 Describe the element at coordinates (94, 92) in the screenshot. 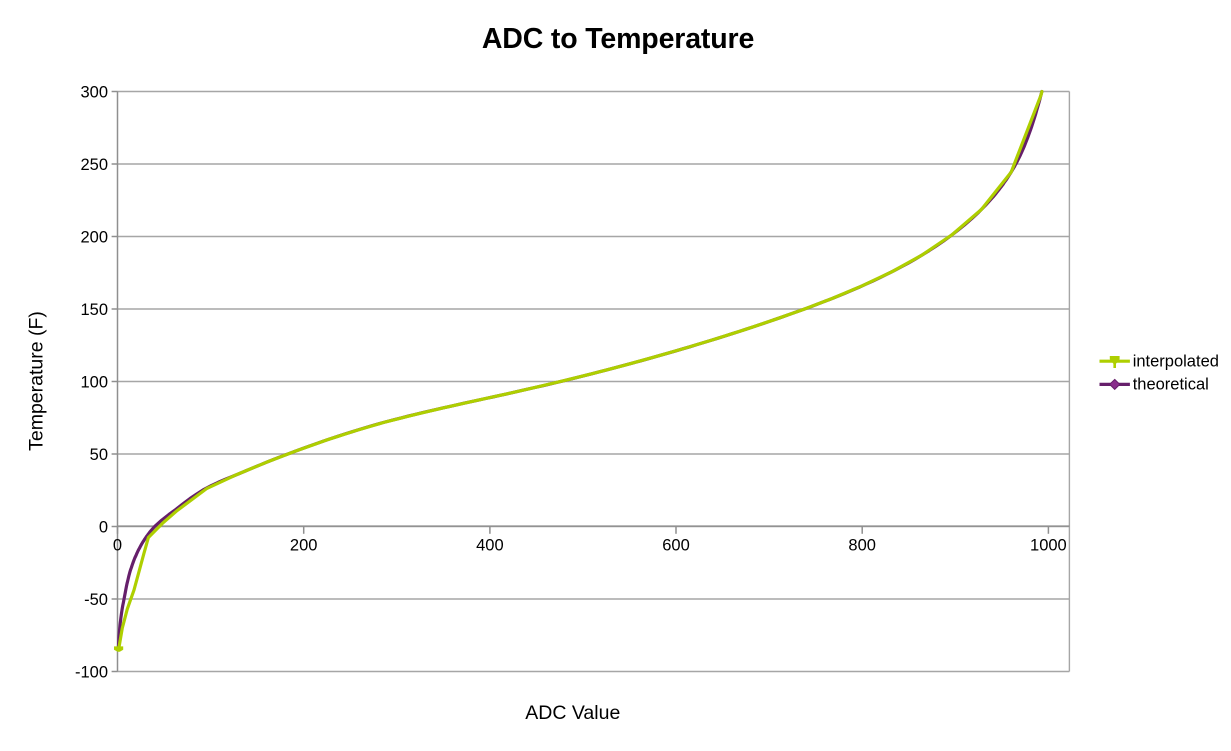

I see `svg-text: 300` at that location.